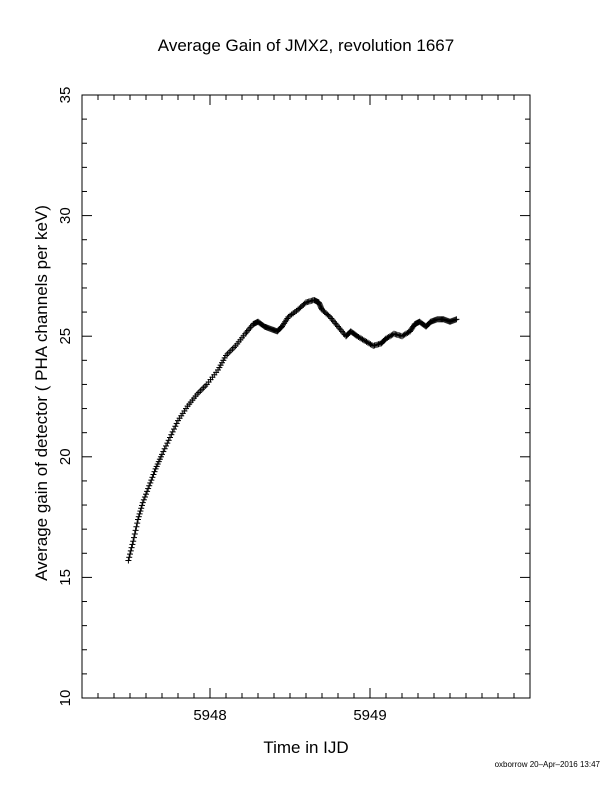  What do you see at coordinates (306, 45) in the screenshot?
I see `chart-title: Average Gain of JMX2, revolution 1667` at bounding box center [306, 45].